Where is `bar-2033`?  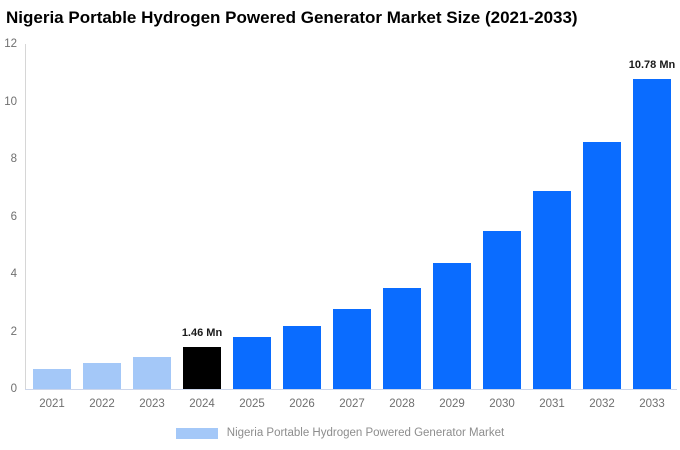 bar-2033 is located at coordinates (652, 234).